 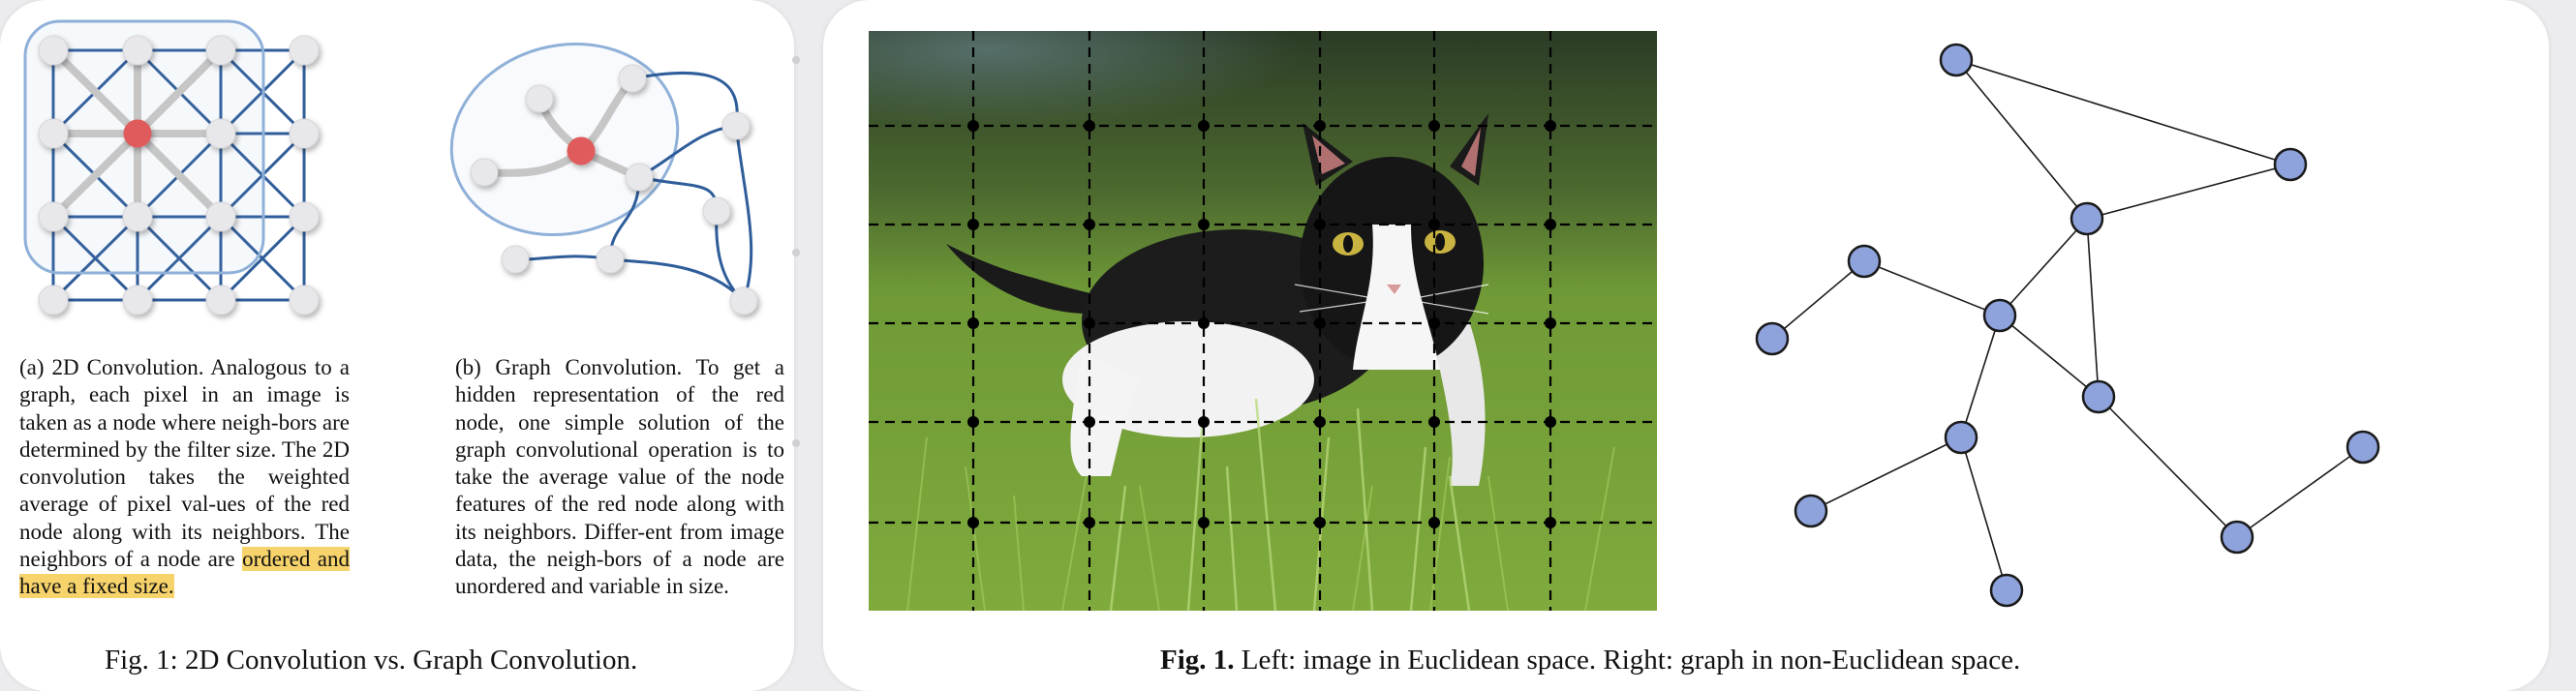 I want to click on grid-points, so click(x=1261, y=324).